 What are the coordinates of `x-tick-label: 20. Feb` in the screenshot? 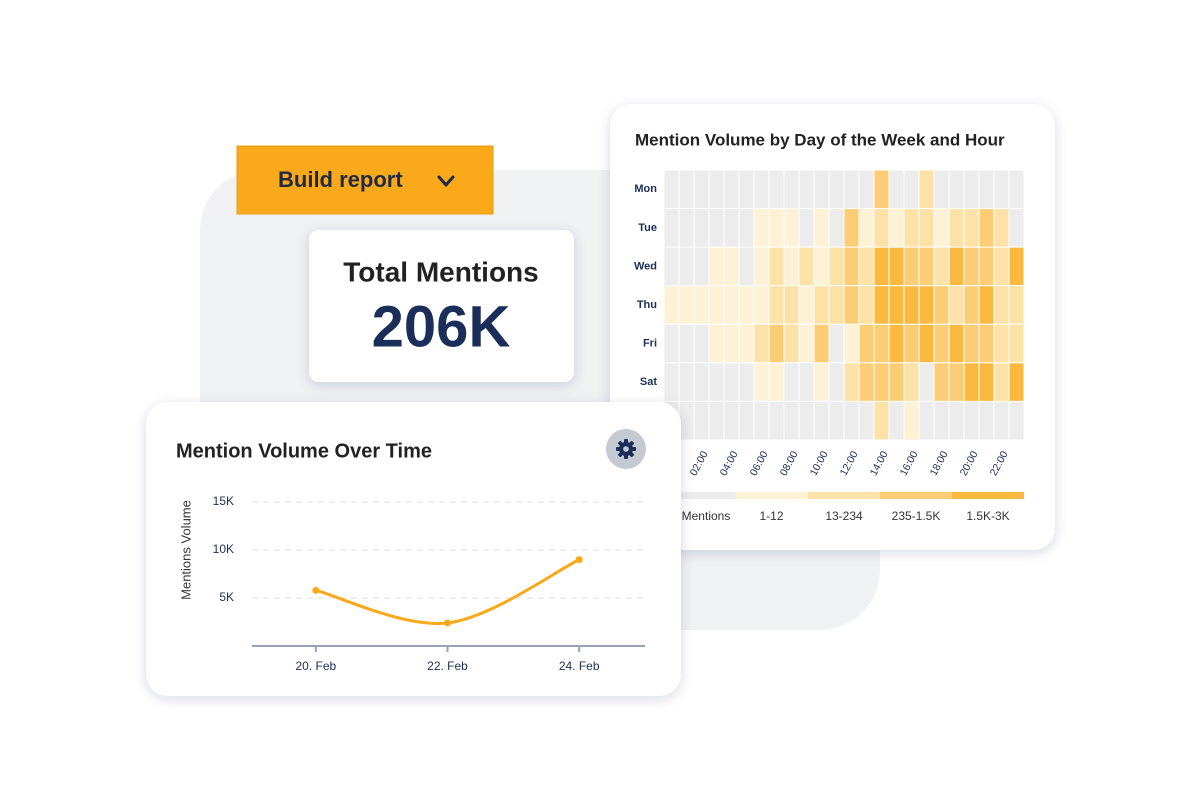 It's located at (315, 666).